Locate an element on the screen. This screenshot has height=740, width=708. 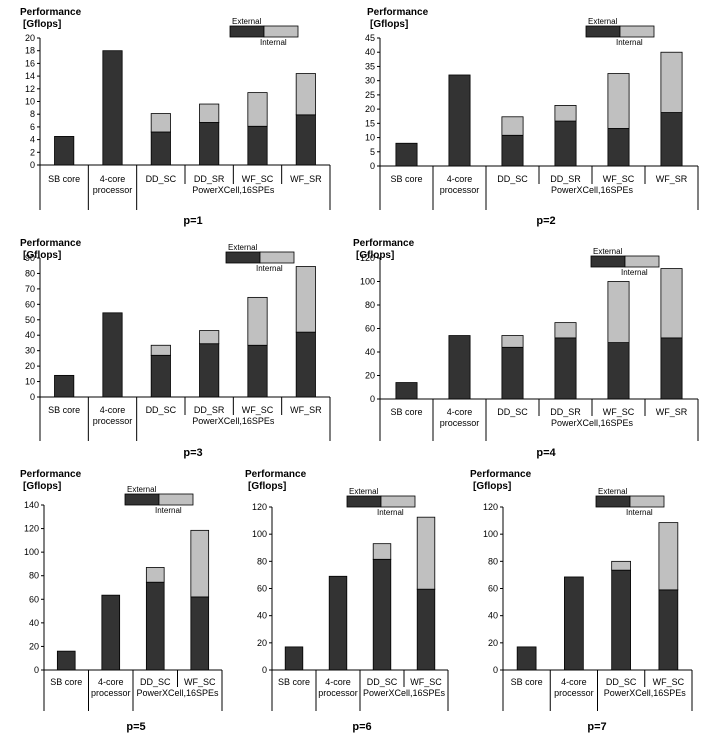
y-tick-label: 5 is located at coordinates (372, 152).